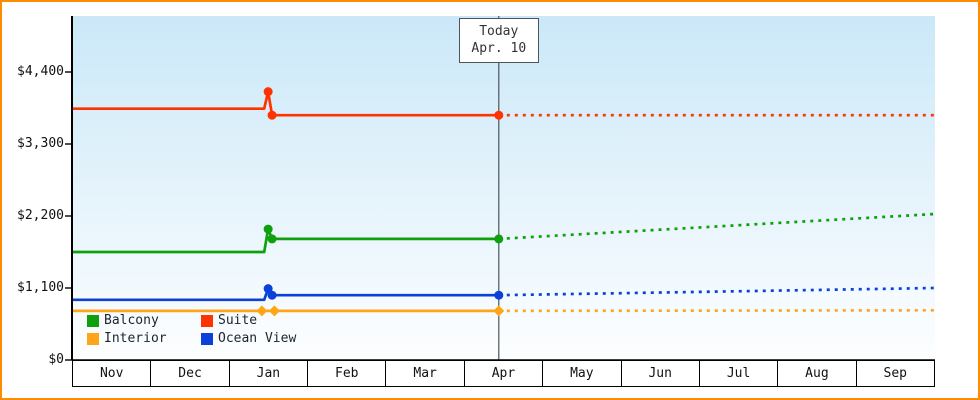  Describe the element at coordinates (191, 329) in the screenshot. I see `chart-legend: Balcony Suite Interior Ocean View` at that location.